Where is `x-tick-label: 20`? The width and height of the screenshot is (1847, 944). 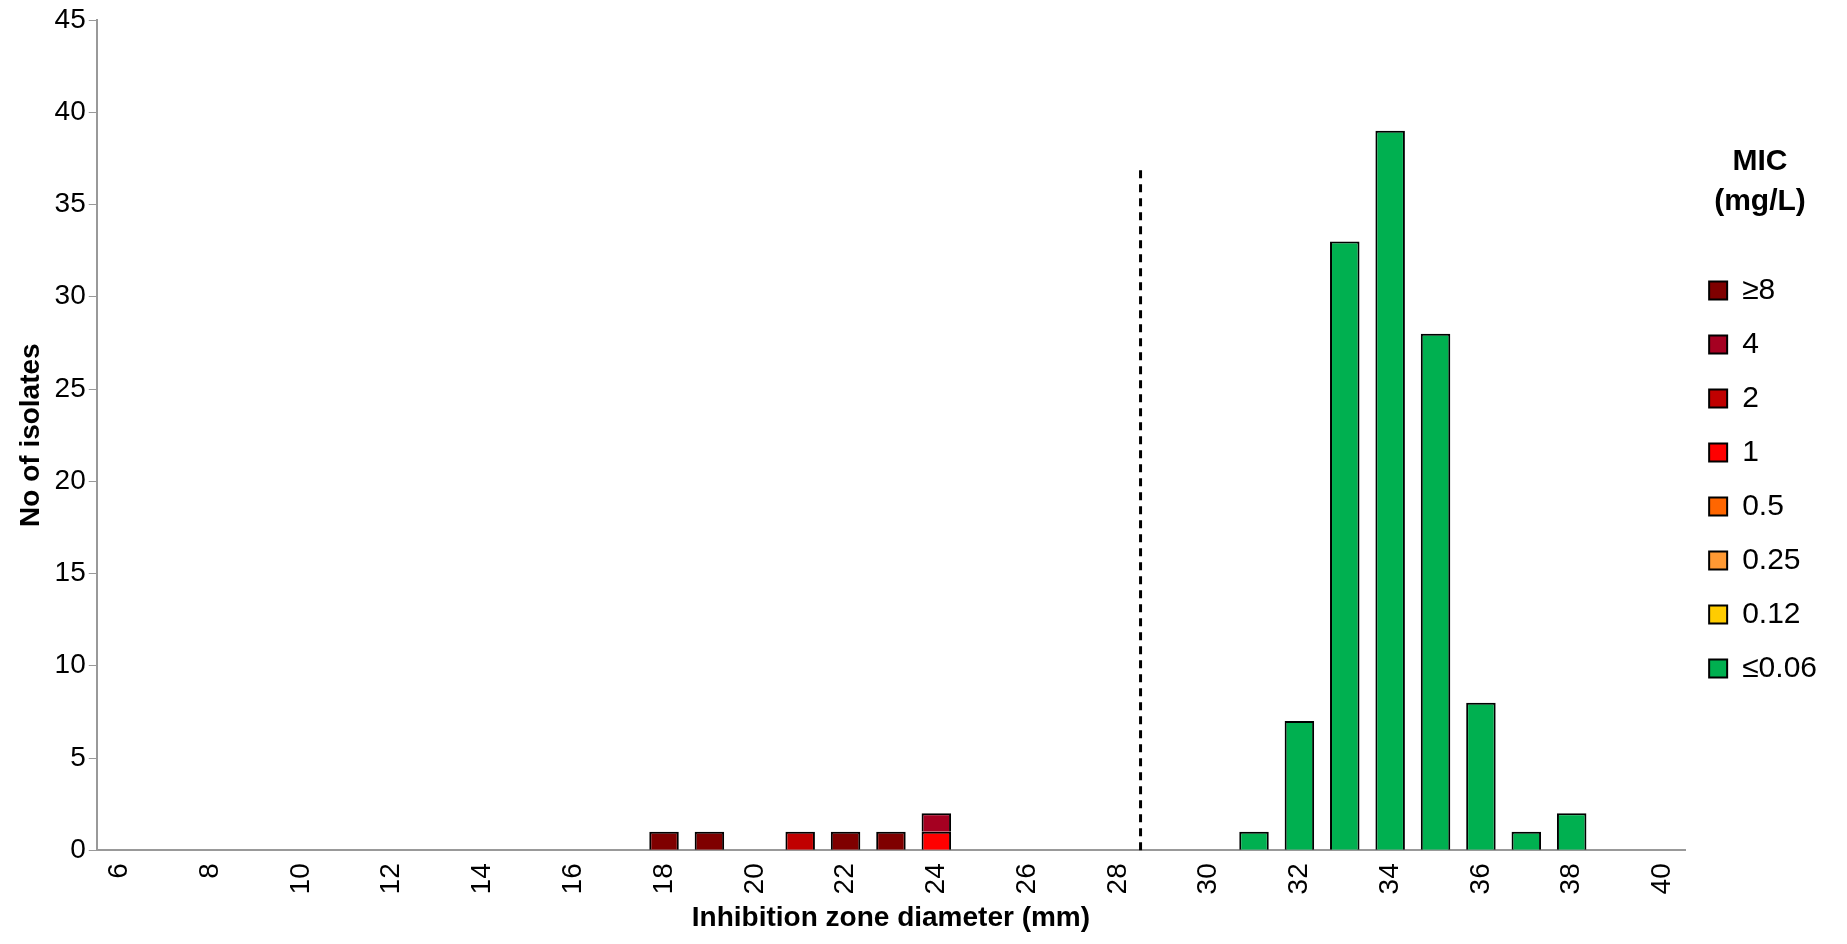 x-tick-label: 20 is located at coordinates (753, 879).